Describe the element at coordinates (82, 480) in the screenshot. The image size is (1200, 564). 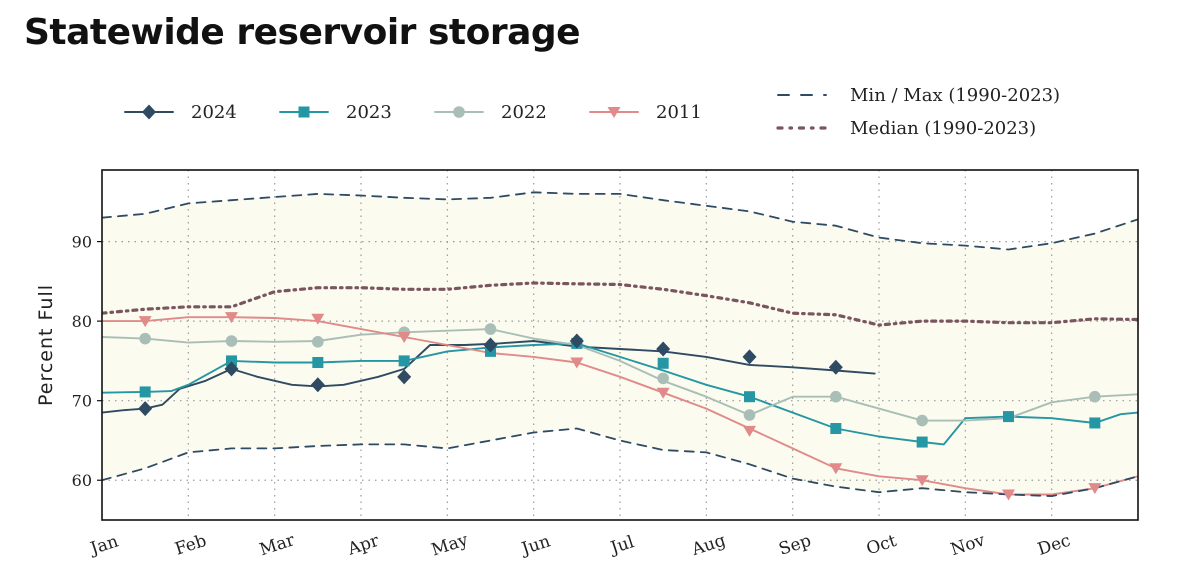
I see `y-tick-label: 60` at that location.